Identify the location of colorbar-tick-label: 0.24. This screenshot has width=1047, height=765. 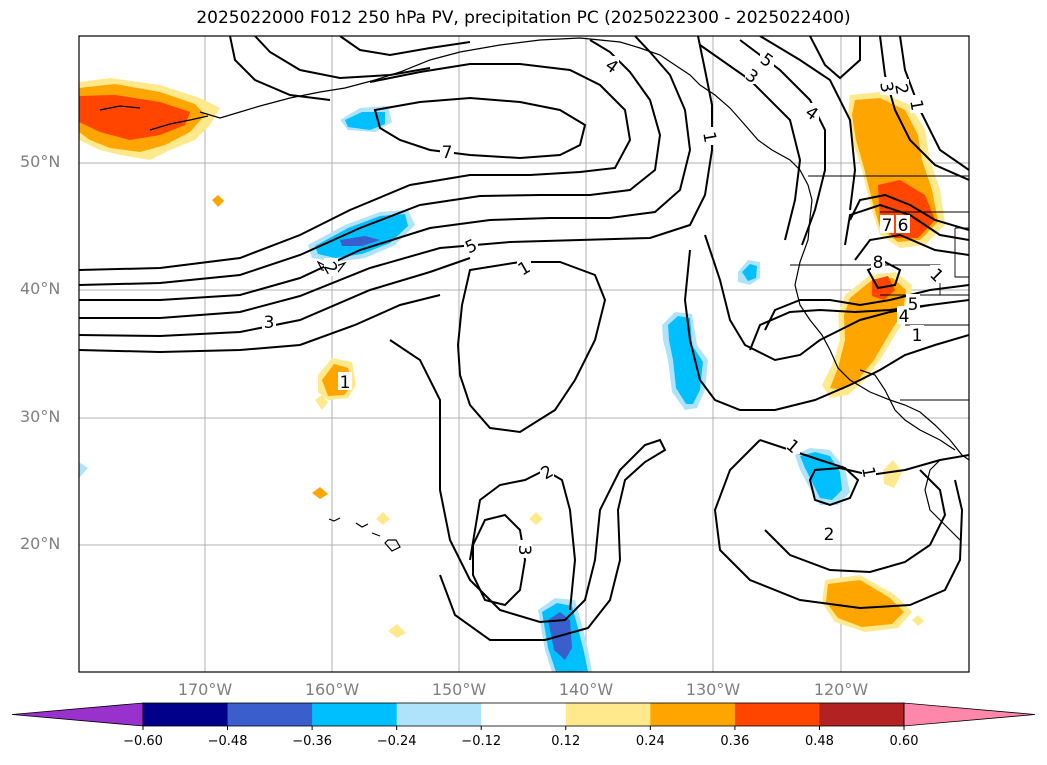
(650, 741).